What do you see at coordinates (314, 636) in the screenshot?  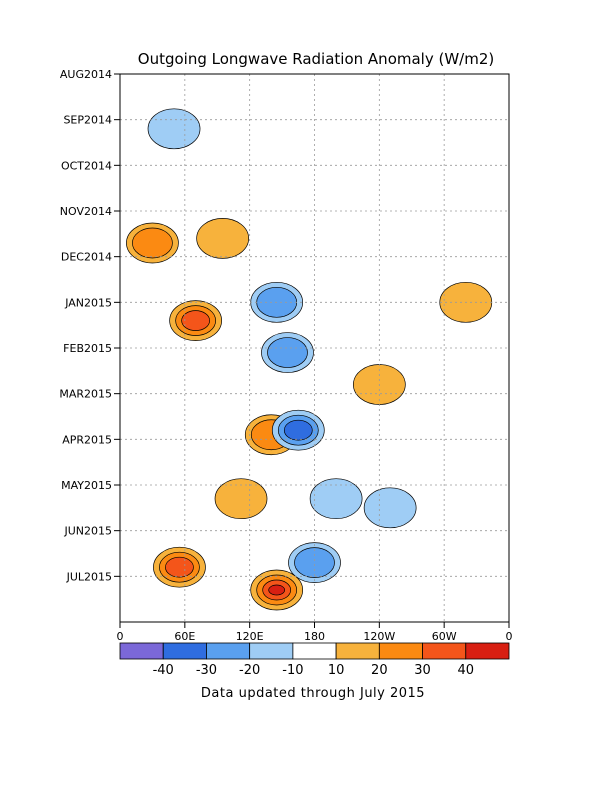 I see `x-tick-label: 180` at bounding box center [314, 636].